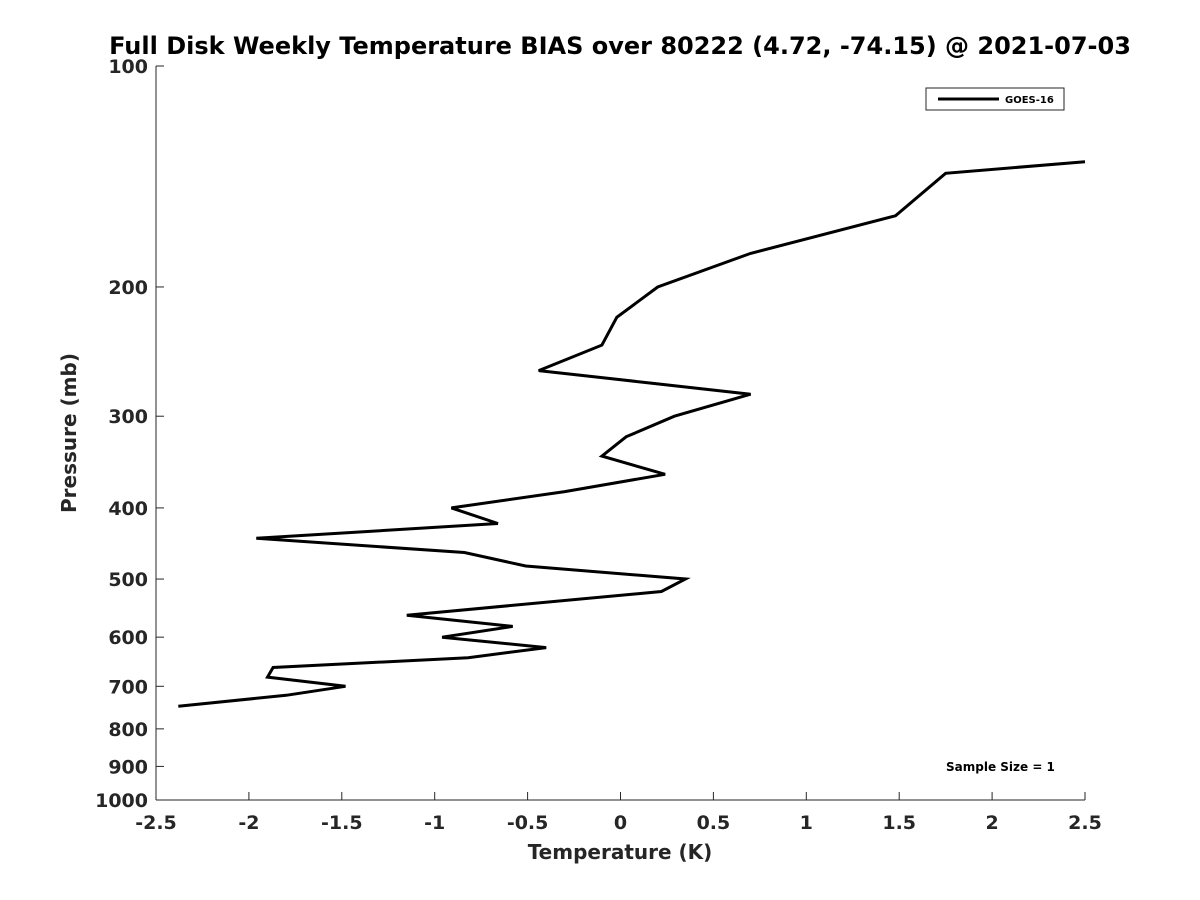  I want to click on x-tick-label: 0, so click(620, 823).